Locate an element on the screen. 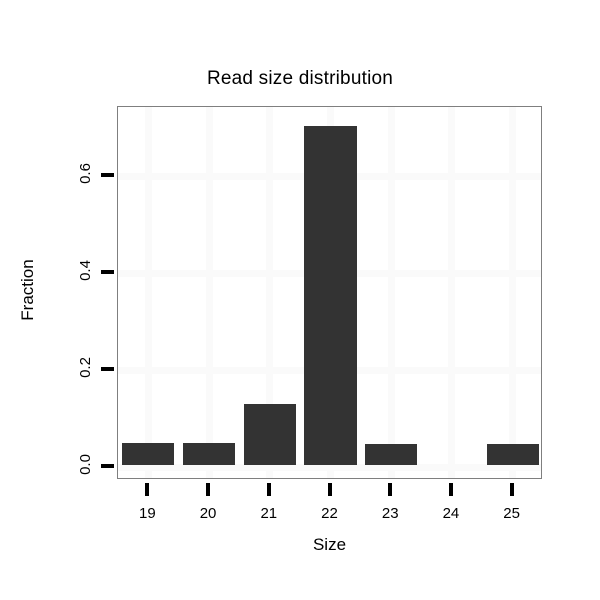 This screenshot has width=600, height=600. x-axis-tick-label: 25 is located at coordinates (511, 513).